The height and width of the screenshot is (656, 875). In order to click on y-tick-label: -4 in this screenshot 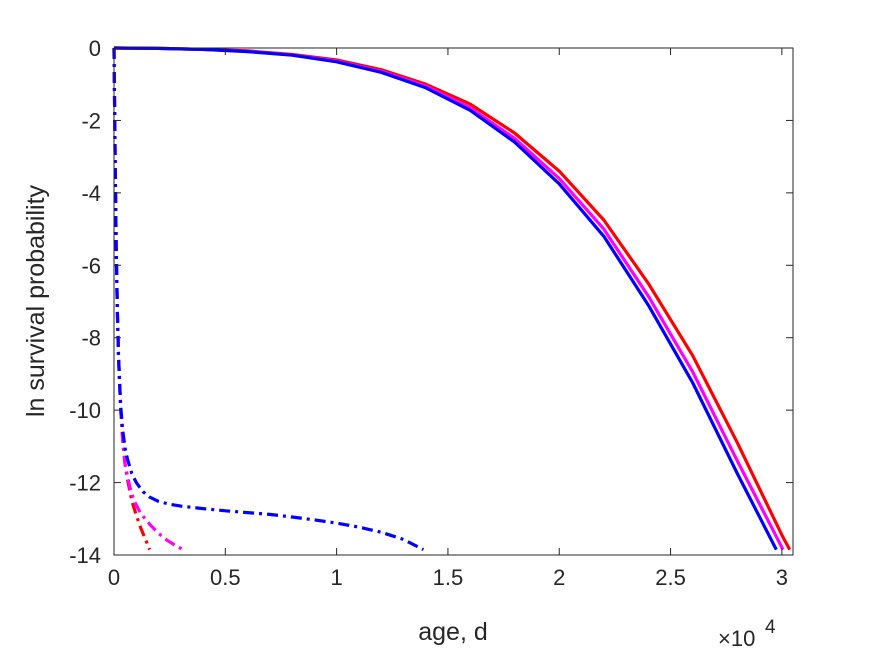, I will do `click(91, 193)`.